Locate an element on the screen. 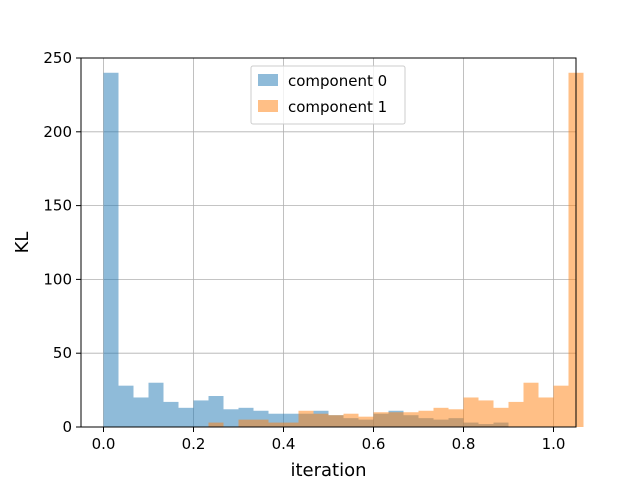 Image resolution: width=640 pixels, height=480 pixels. x-tick-label: 1.0 is located at coordinates (554, 444).